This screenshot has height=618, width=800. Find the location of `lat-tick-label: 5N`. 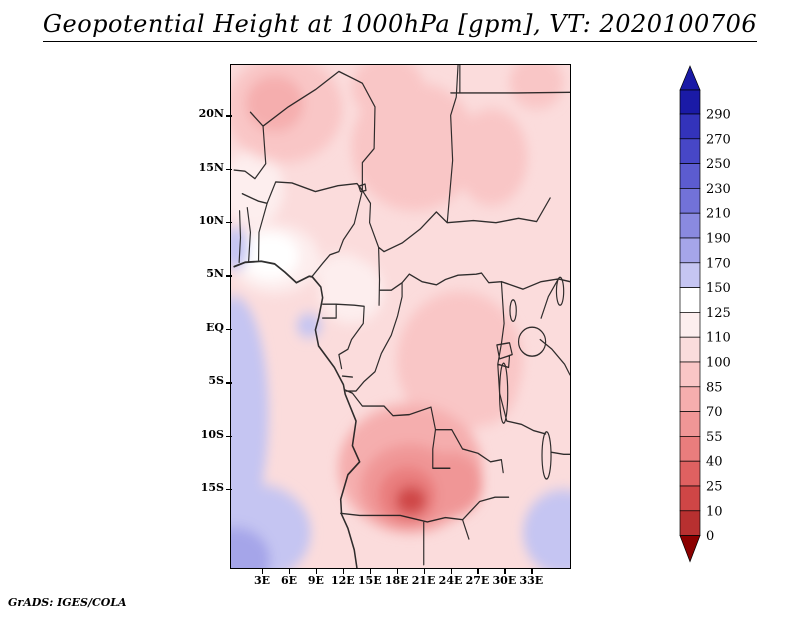

lat-tick-label: 5N is located at coordinates (215, 274).